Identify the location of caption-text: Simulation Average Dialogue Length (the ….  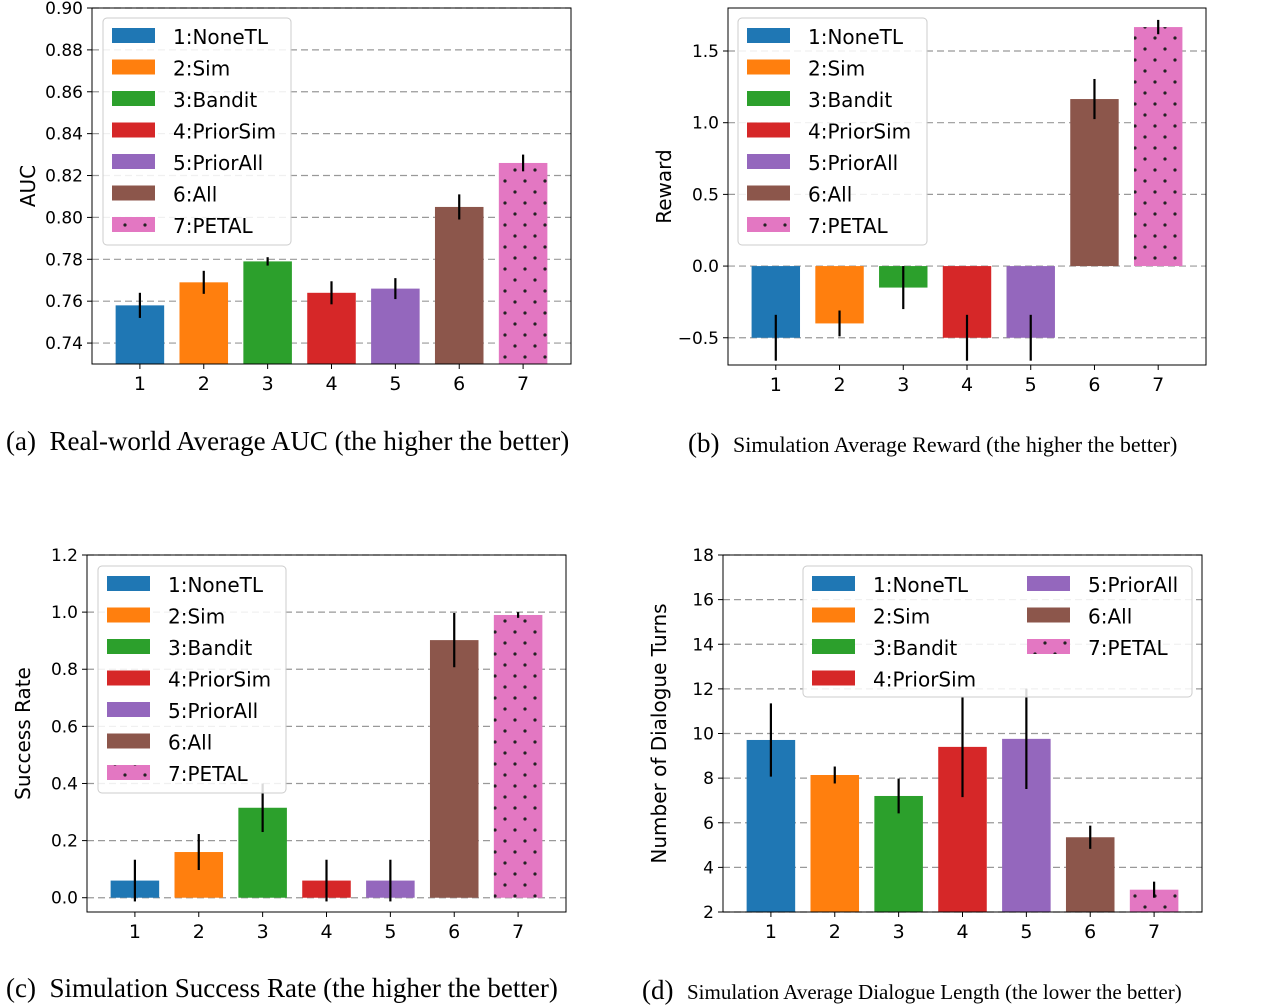
(934, 992).